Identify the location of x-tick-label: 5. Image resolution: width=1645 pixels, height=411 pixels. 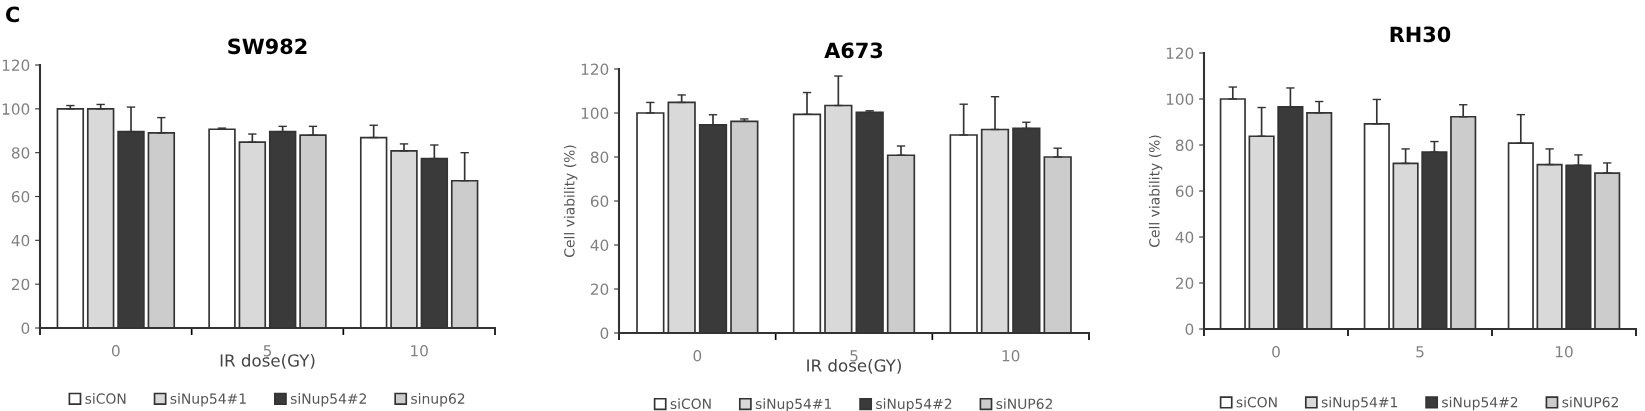
(1420, 352).